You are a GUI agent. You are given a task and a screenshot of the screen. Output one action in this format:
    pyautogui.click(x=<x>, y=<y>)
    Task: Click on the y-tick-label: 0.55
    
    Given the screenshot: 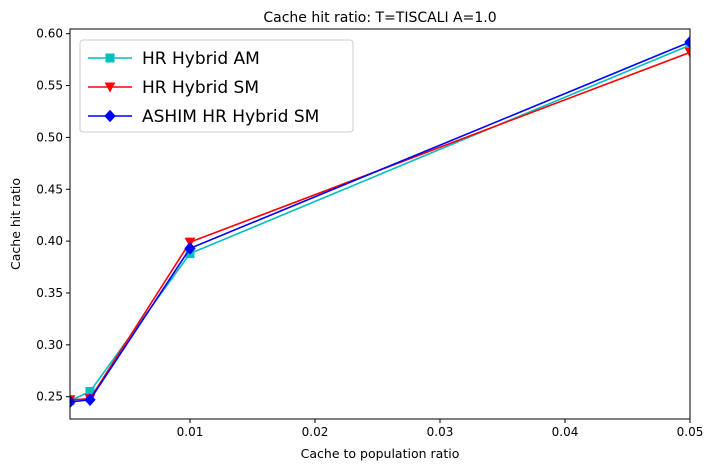 What is the action you would take?
    pyautogui.click(x=49, y=86)
    